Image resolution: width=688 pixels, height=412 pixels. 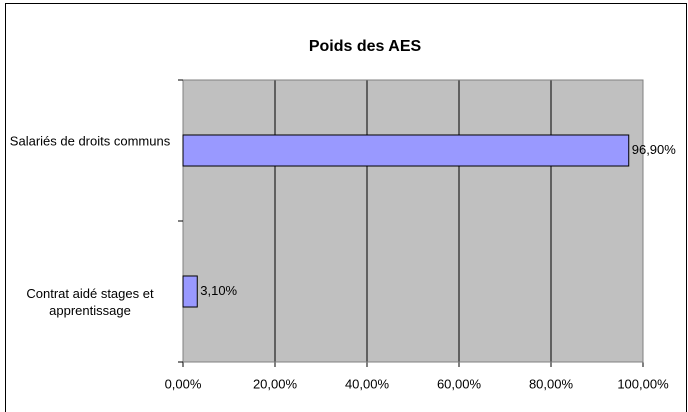 I want to click on data-label: 3,10%, so click(x=218, y=290).